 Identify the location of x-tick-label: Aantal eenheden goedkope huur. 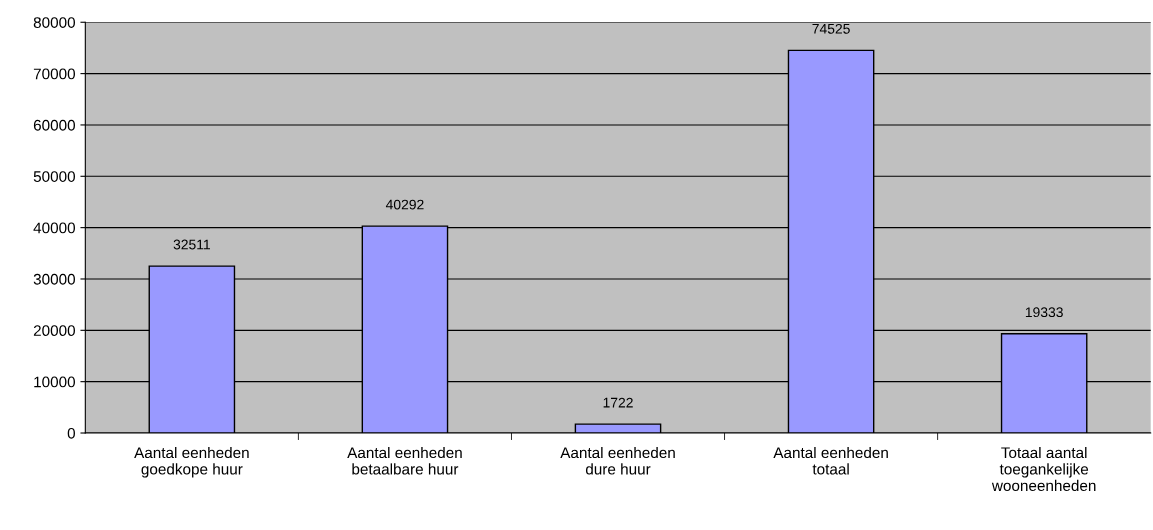
(191, 462).